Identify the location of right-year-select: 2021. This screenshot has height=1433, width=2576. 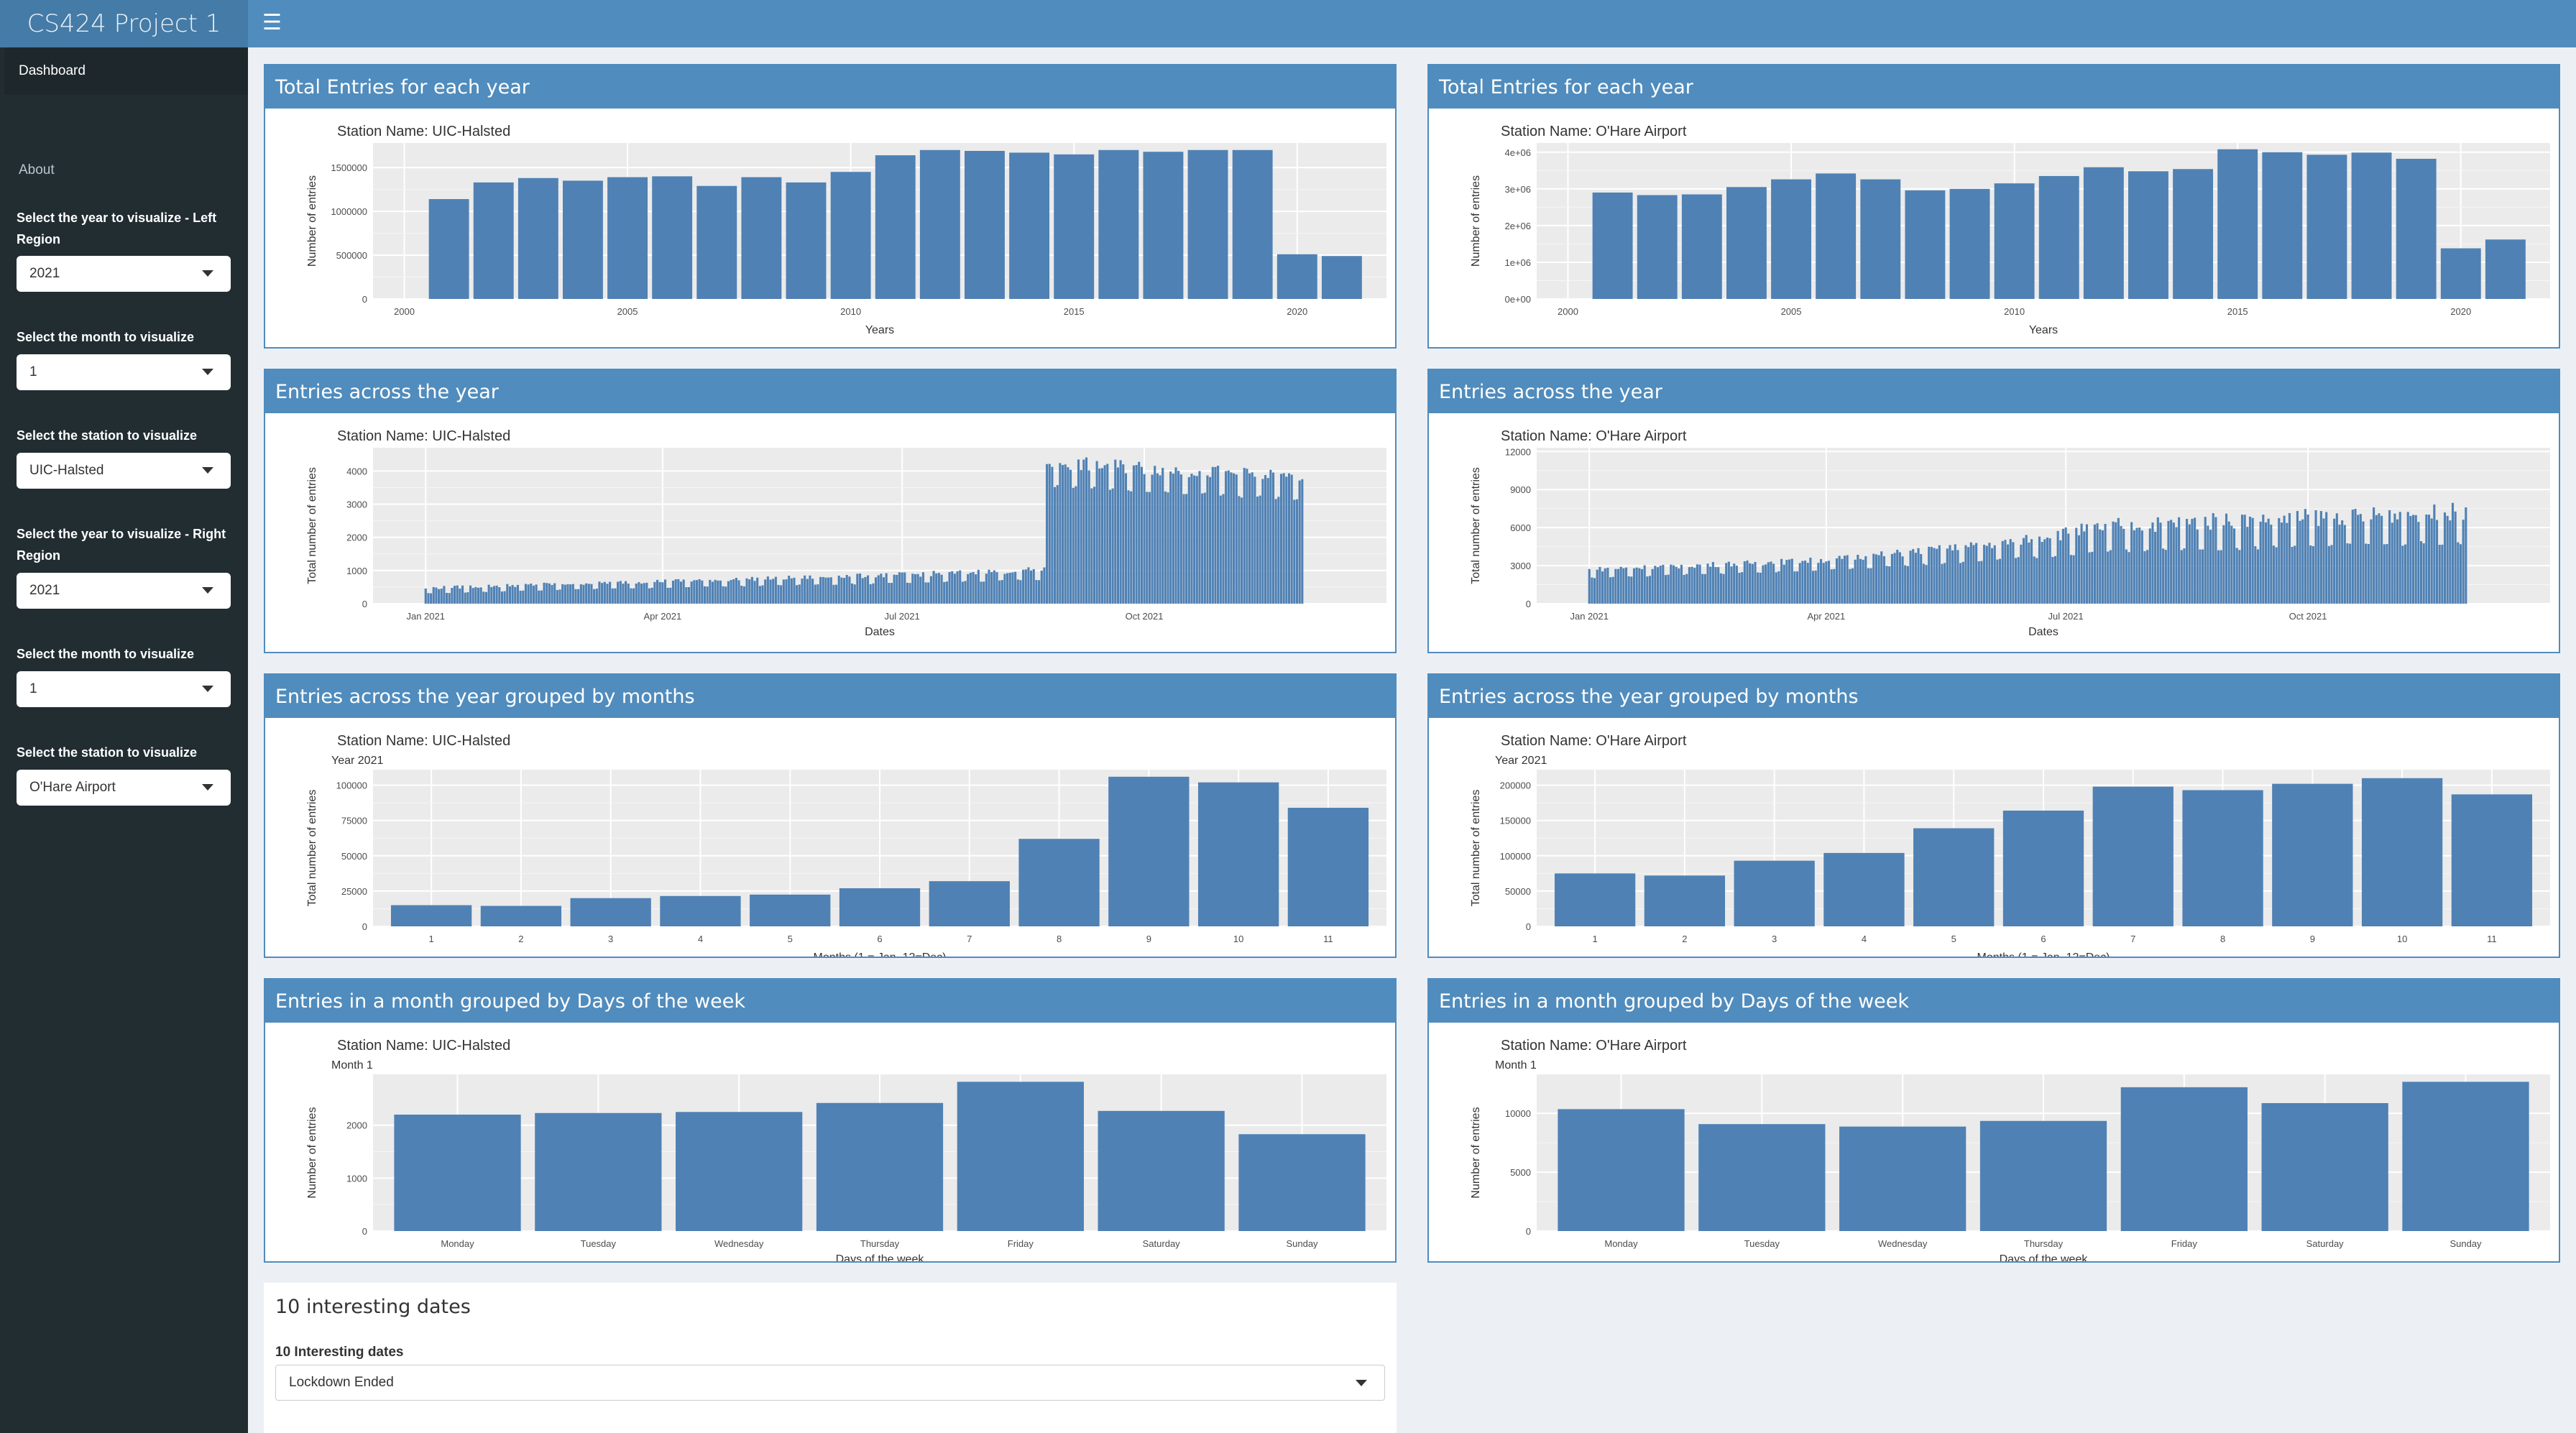
(124, 591).